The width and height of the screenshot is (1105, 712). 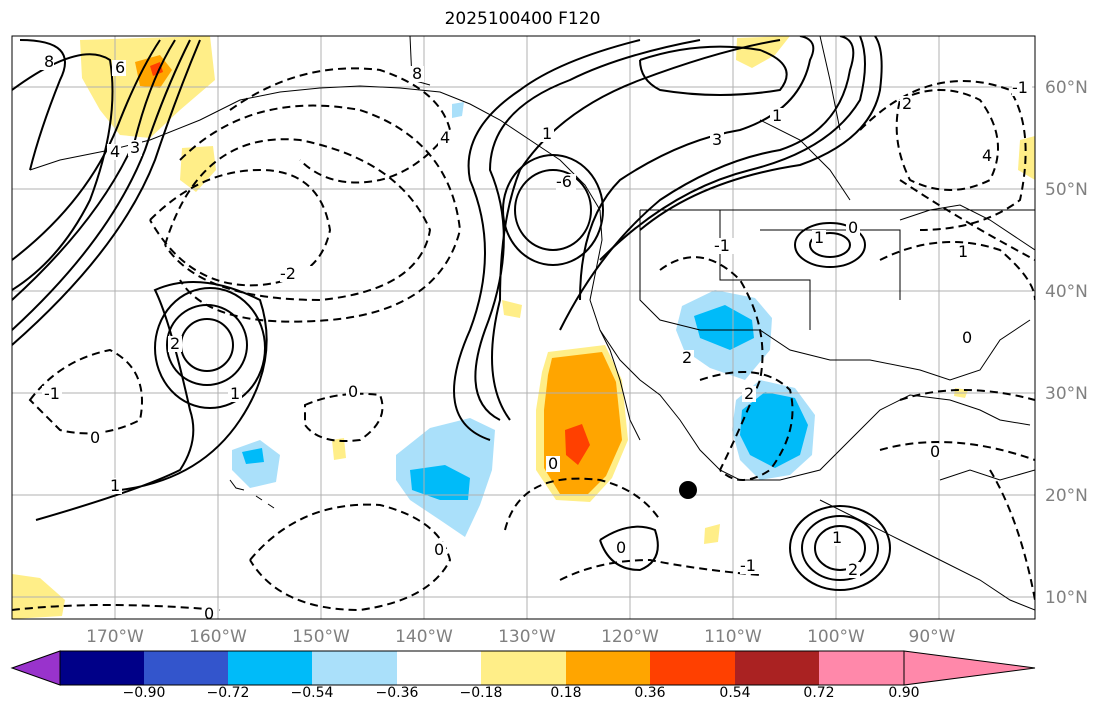 What do you see at coordinates (733, 637) in the screenshot?
I see `lon-label: 110°W` at bounding box center [733, 637].